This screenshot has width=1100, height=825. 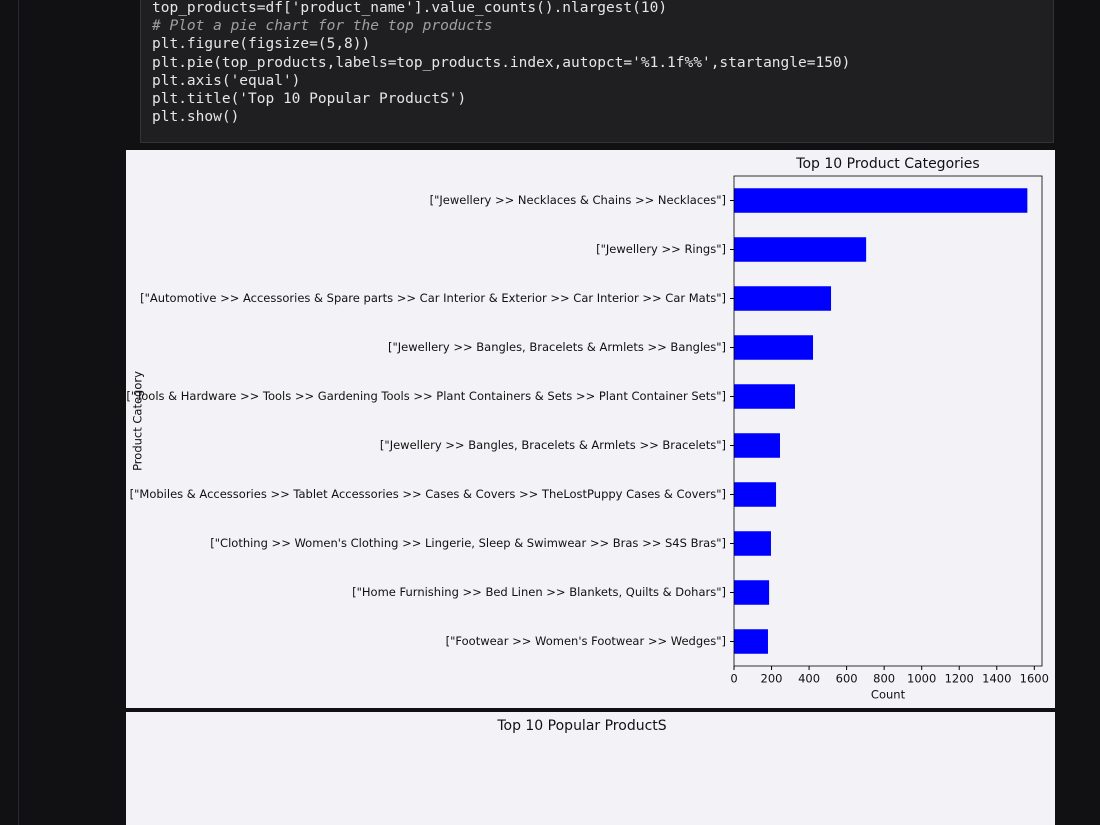 What do you see at coordinates (196, 117) in the screenshot?
I see `code-line: plt.show()` at bounding box center [196, 117].